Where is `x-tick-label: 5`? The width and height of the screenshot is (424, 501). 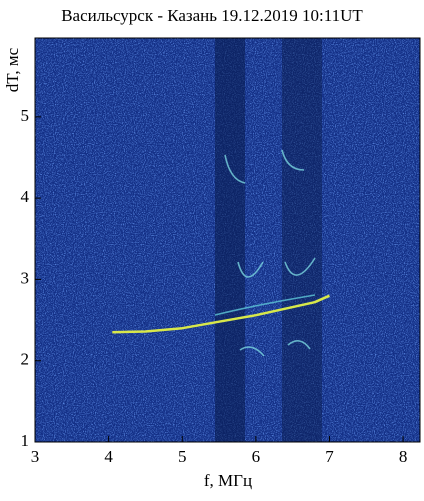
x-tick-label: 5 is located at coordinates (182, 456).